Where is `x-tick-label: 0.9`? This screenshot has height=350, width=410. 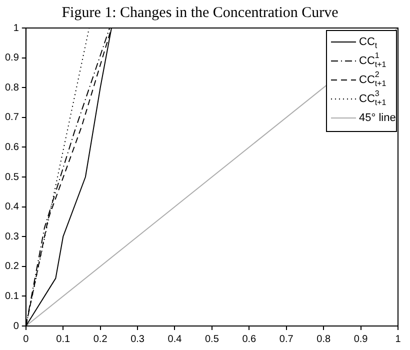 x-tick-label: 0.9 is located at coordinates (361, 339).